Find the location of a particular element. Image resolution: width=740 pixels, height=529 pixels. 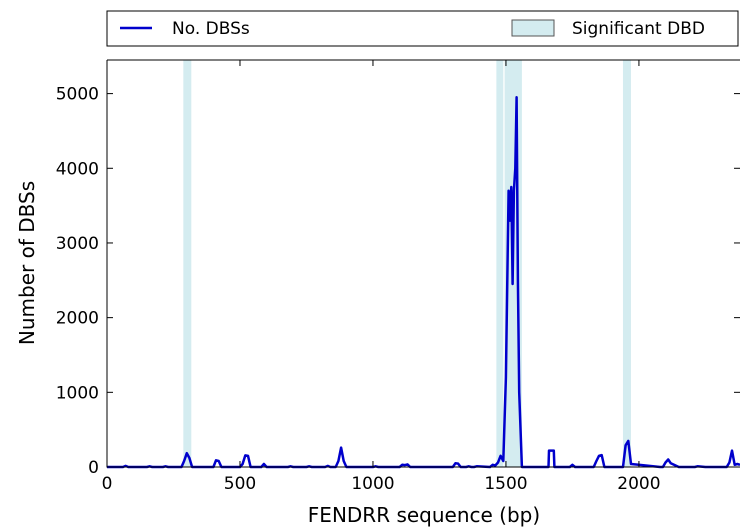

x-tick-label: 500 is located at coordinates (240, 484).